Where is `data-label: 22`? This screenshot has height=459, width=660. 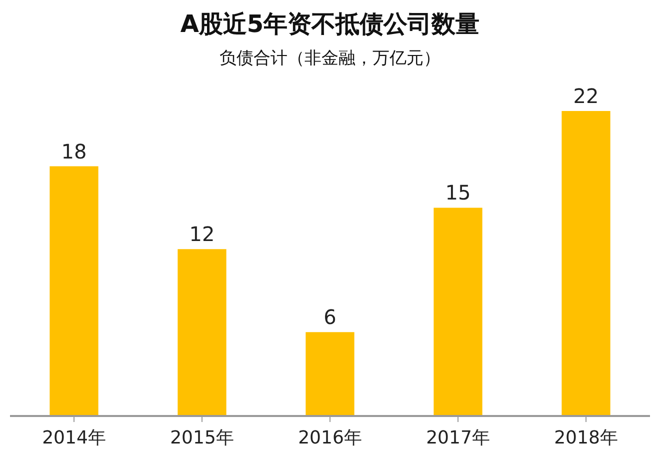
data-label: 22 is located at coordinates (586, 96).